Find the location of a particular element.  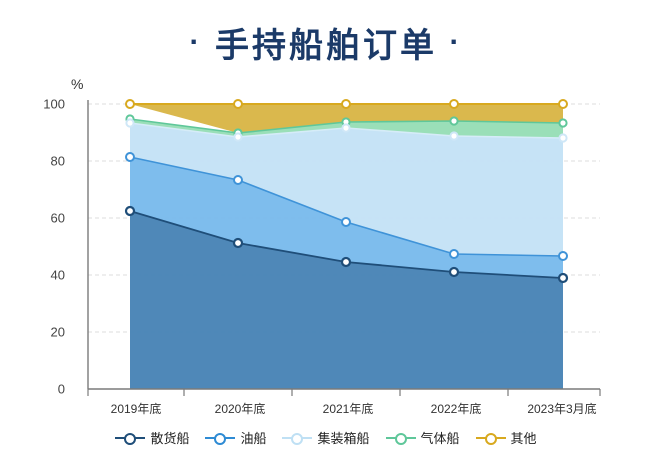

point-tanker-2020 is located at coordinates (238, 180).